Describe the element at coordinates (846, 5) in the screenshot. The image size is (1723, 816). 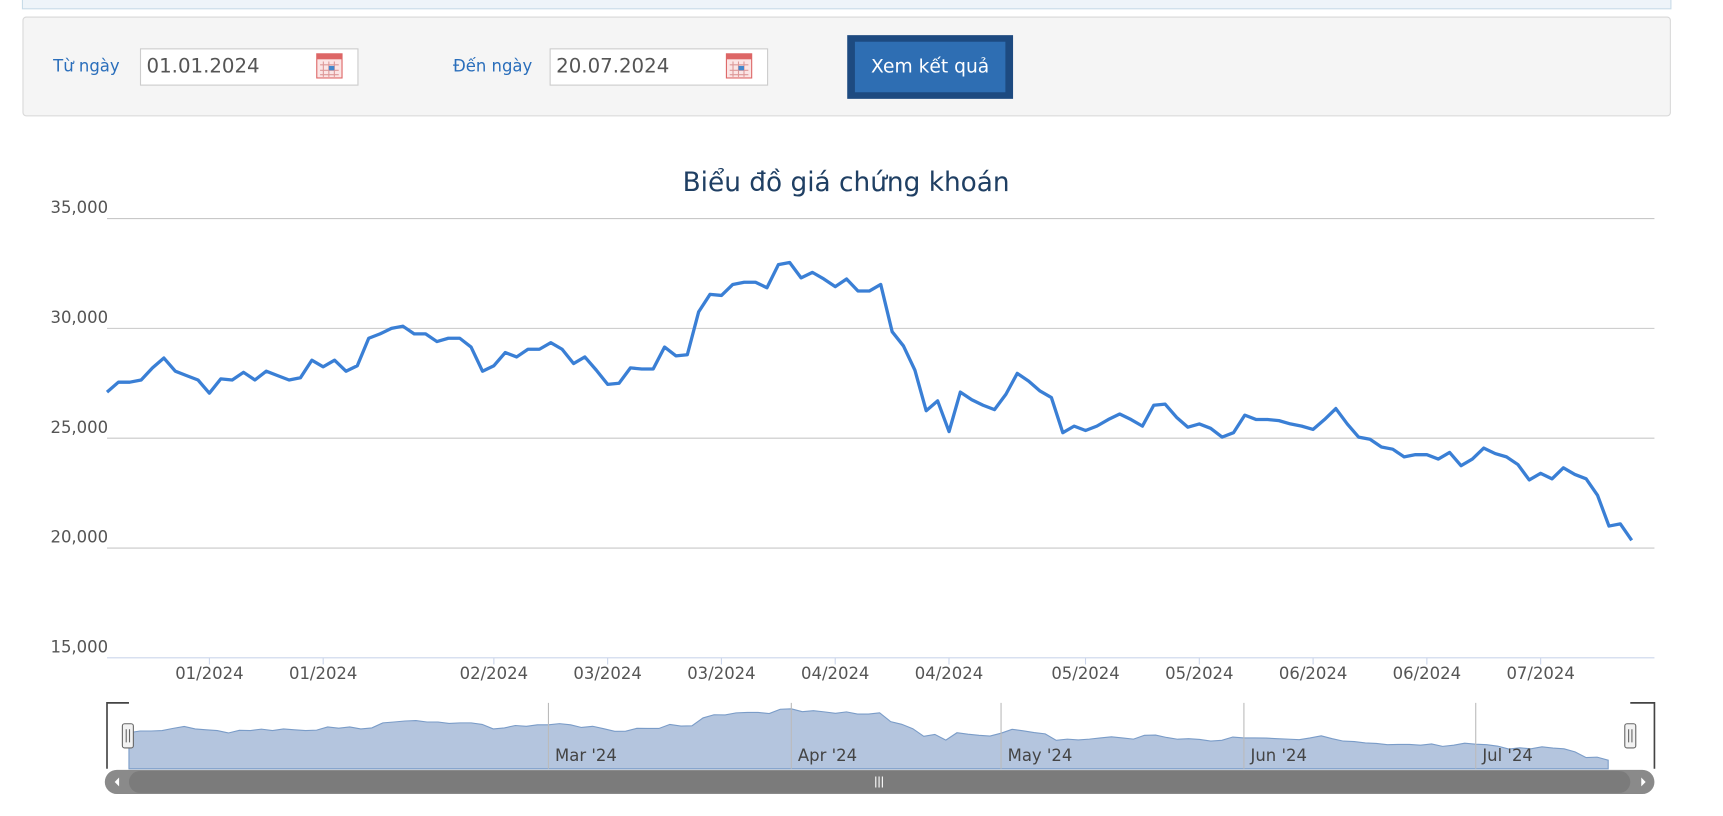
I see `top-bar` at that location.